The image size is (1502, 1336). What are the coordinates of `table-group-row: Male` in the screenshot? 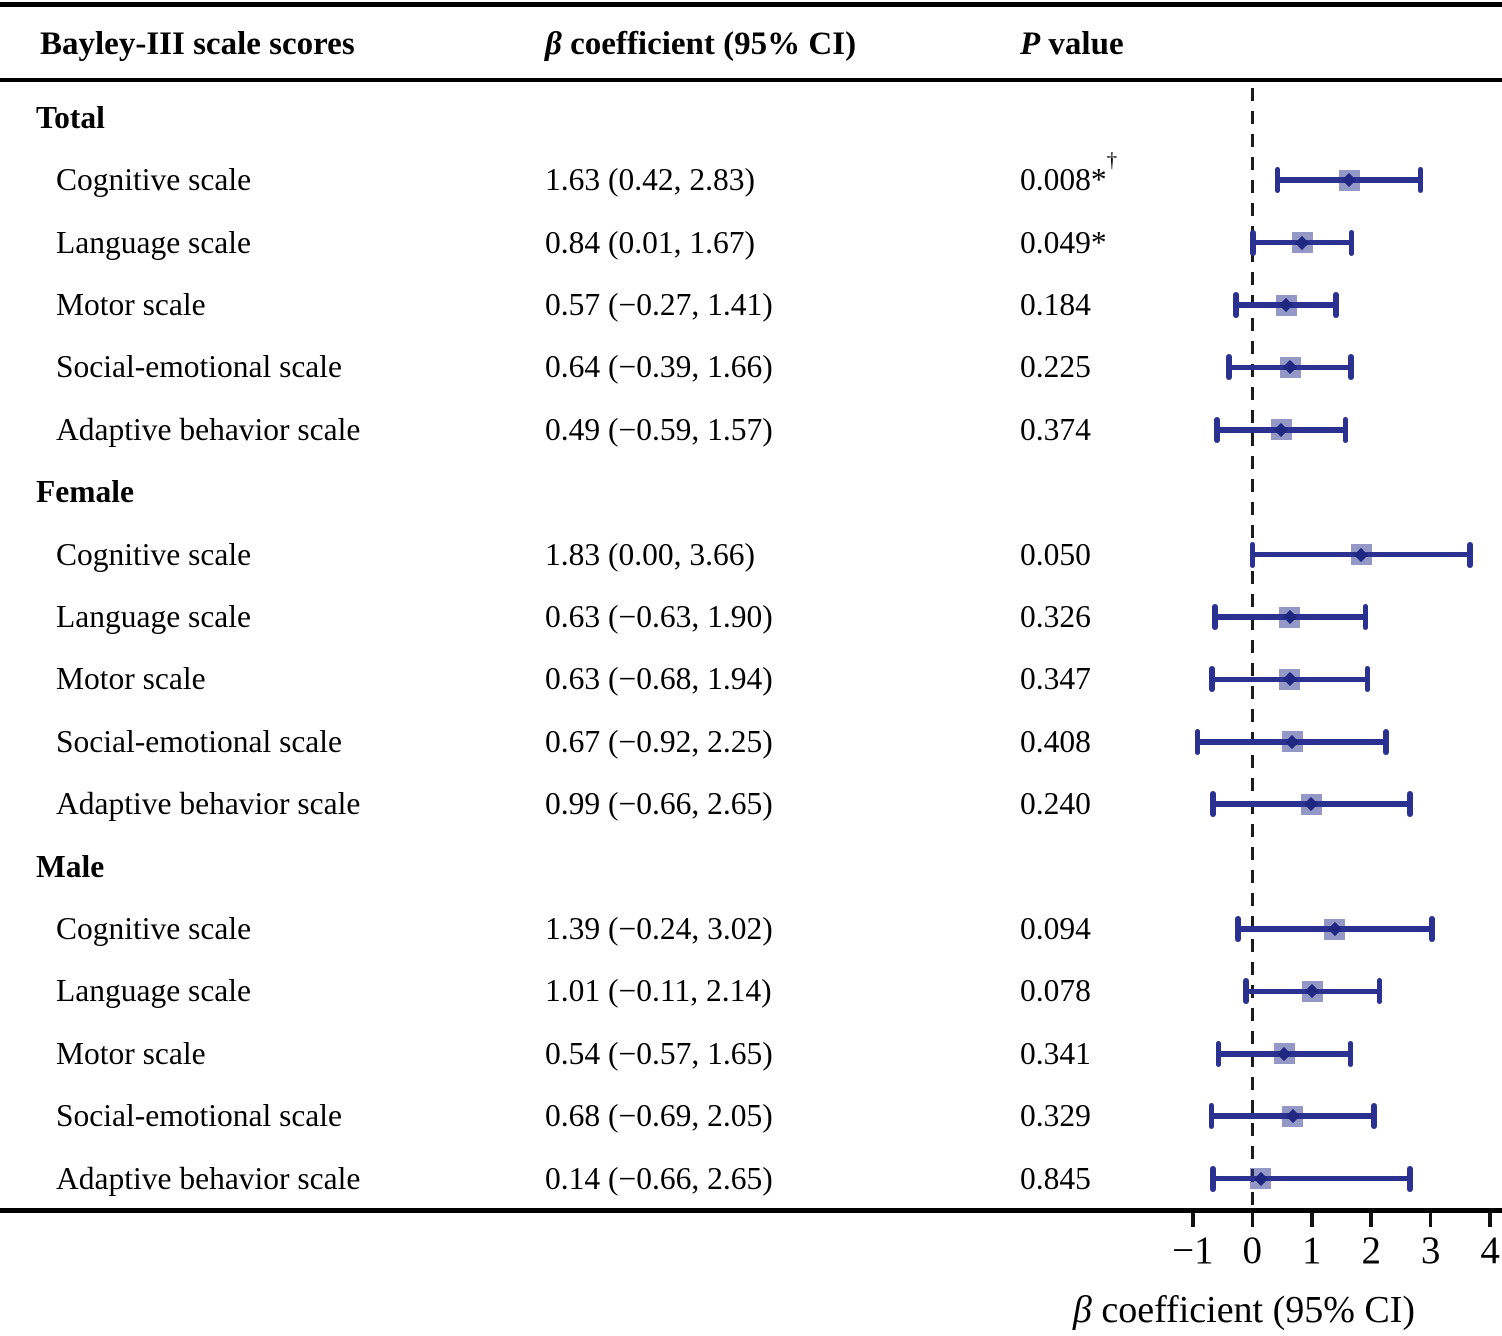 It's located at (580, 867).